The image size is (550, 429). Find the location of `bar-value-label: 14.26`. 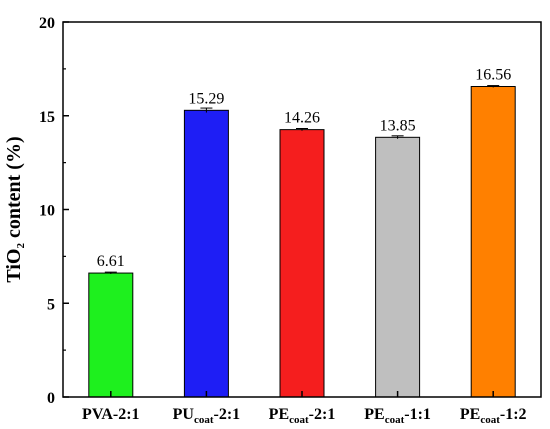

bar-value-label: 14.26 is located at coordinates (302, 118).